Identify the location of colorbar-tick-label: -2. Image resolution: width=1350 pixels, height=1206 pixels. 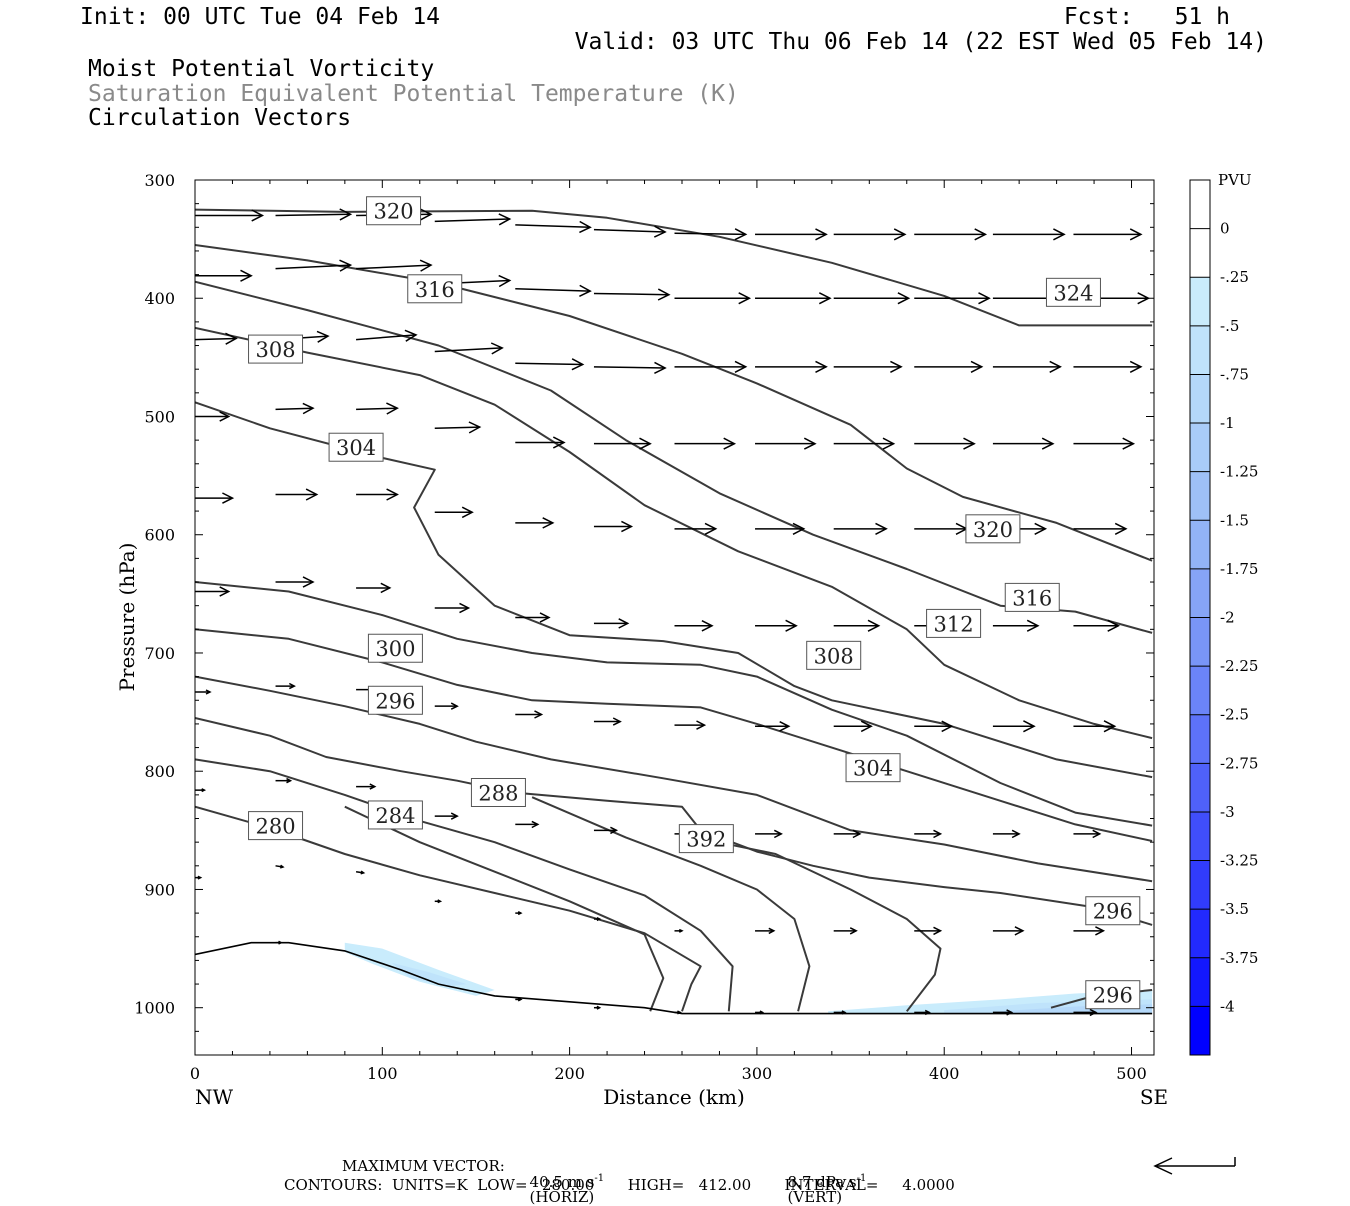
(1227, 618).